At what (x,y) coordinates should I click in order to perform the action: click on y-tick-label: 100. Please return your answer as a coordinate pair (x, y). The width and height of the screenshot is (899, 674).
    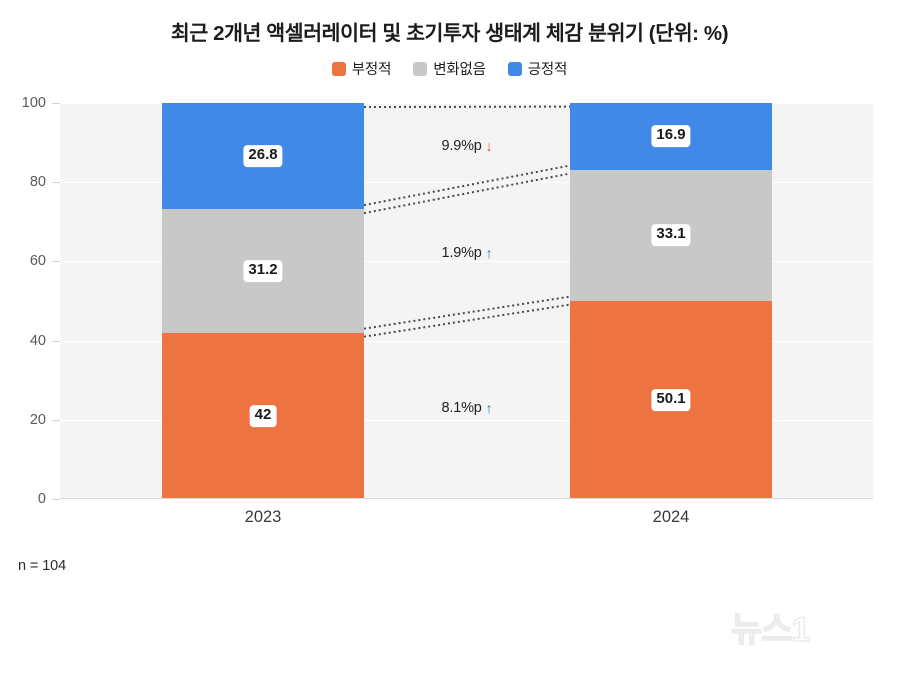
    Looking at the image, I should click on (33, 103).